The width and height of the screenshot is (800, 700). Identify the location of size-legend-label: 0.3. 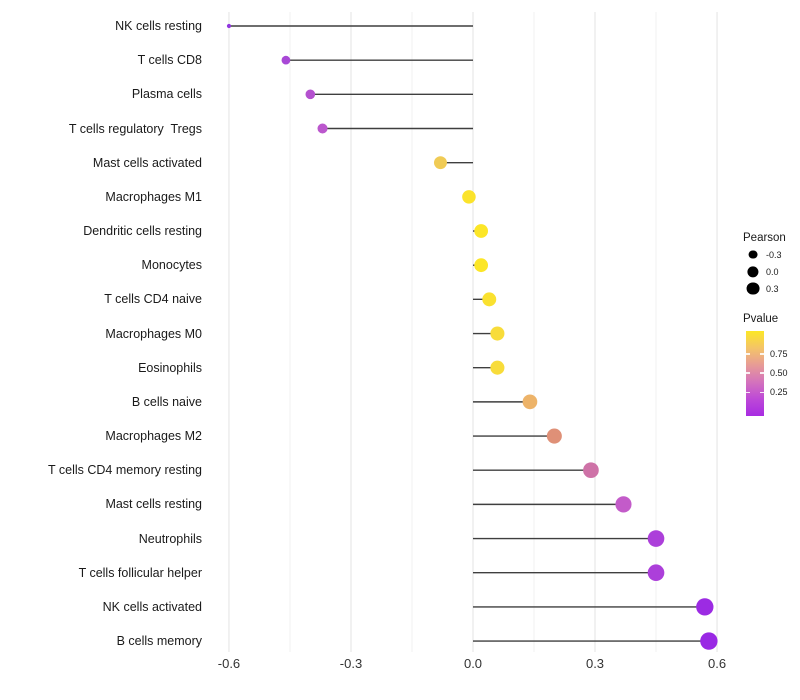
(772, 288).